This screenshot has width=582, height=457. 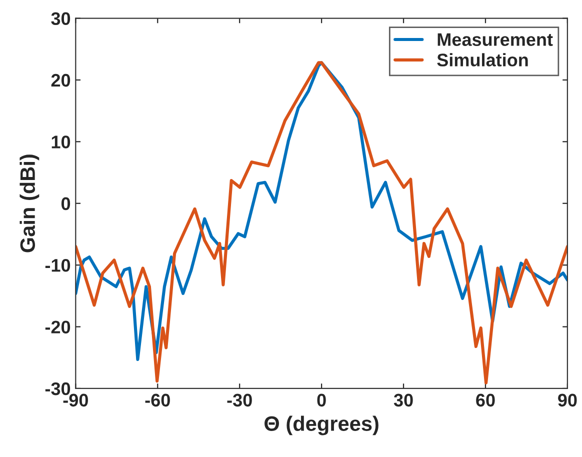 What do you see at coordinates (30, 203) in the screenshot?
I see `y-axis-title: Gain (dBi)` at bounding box center [30, 203].